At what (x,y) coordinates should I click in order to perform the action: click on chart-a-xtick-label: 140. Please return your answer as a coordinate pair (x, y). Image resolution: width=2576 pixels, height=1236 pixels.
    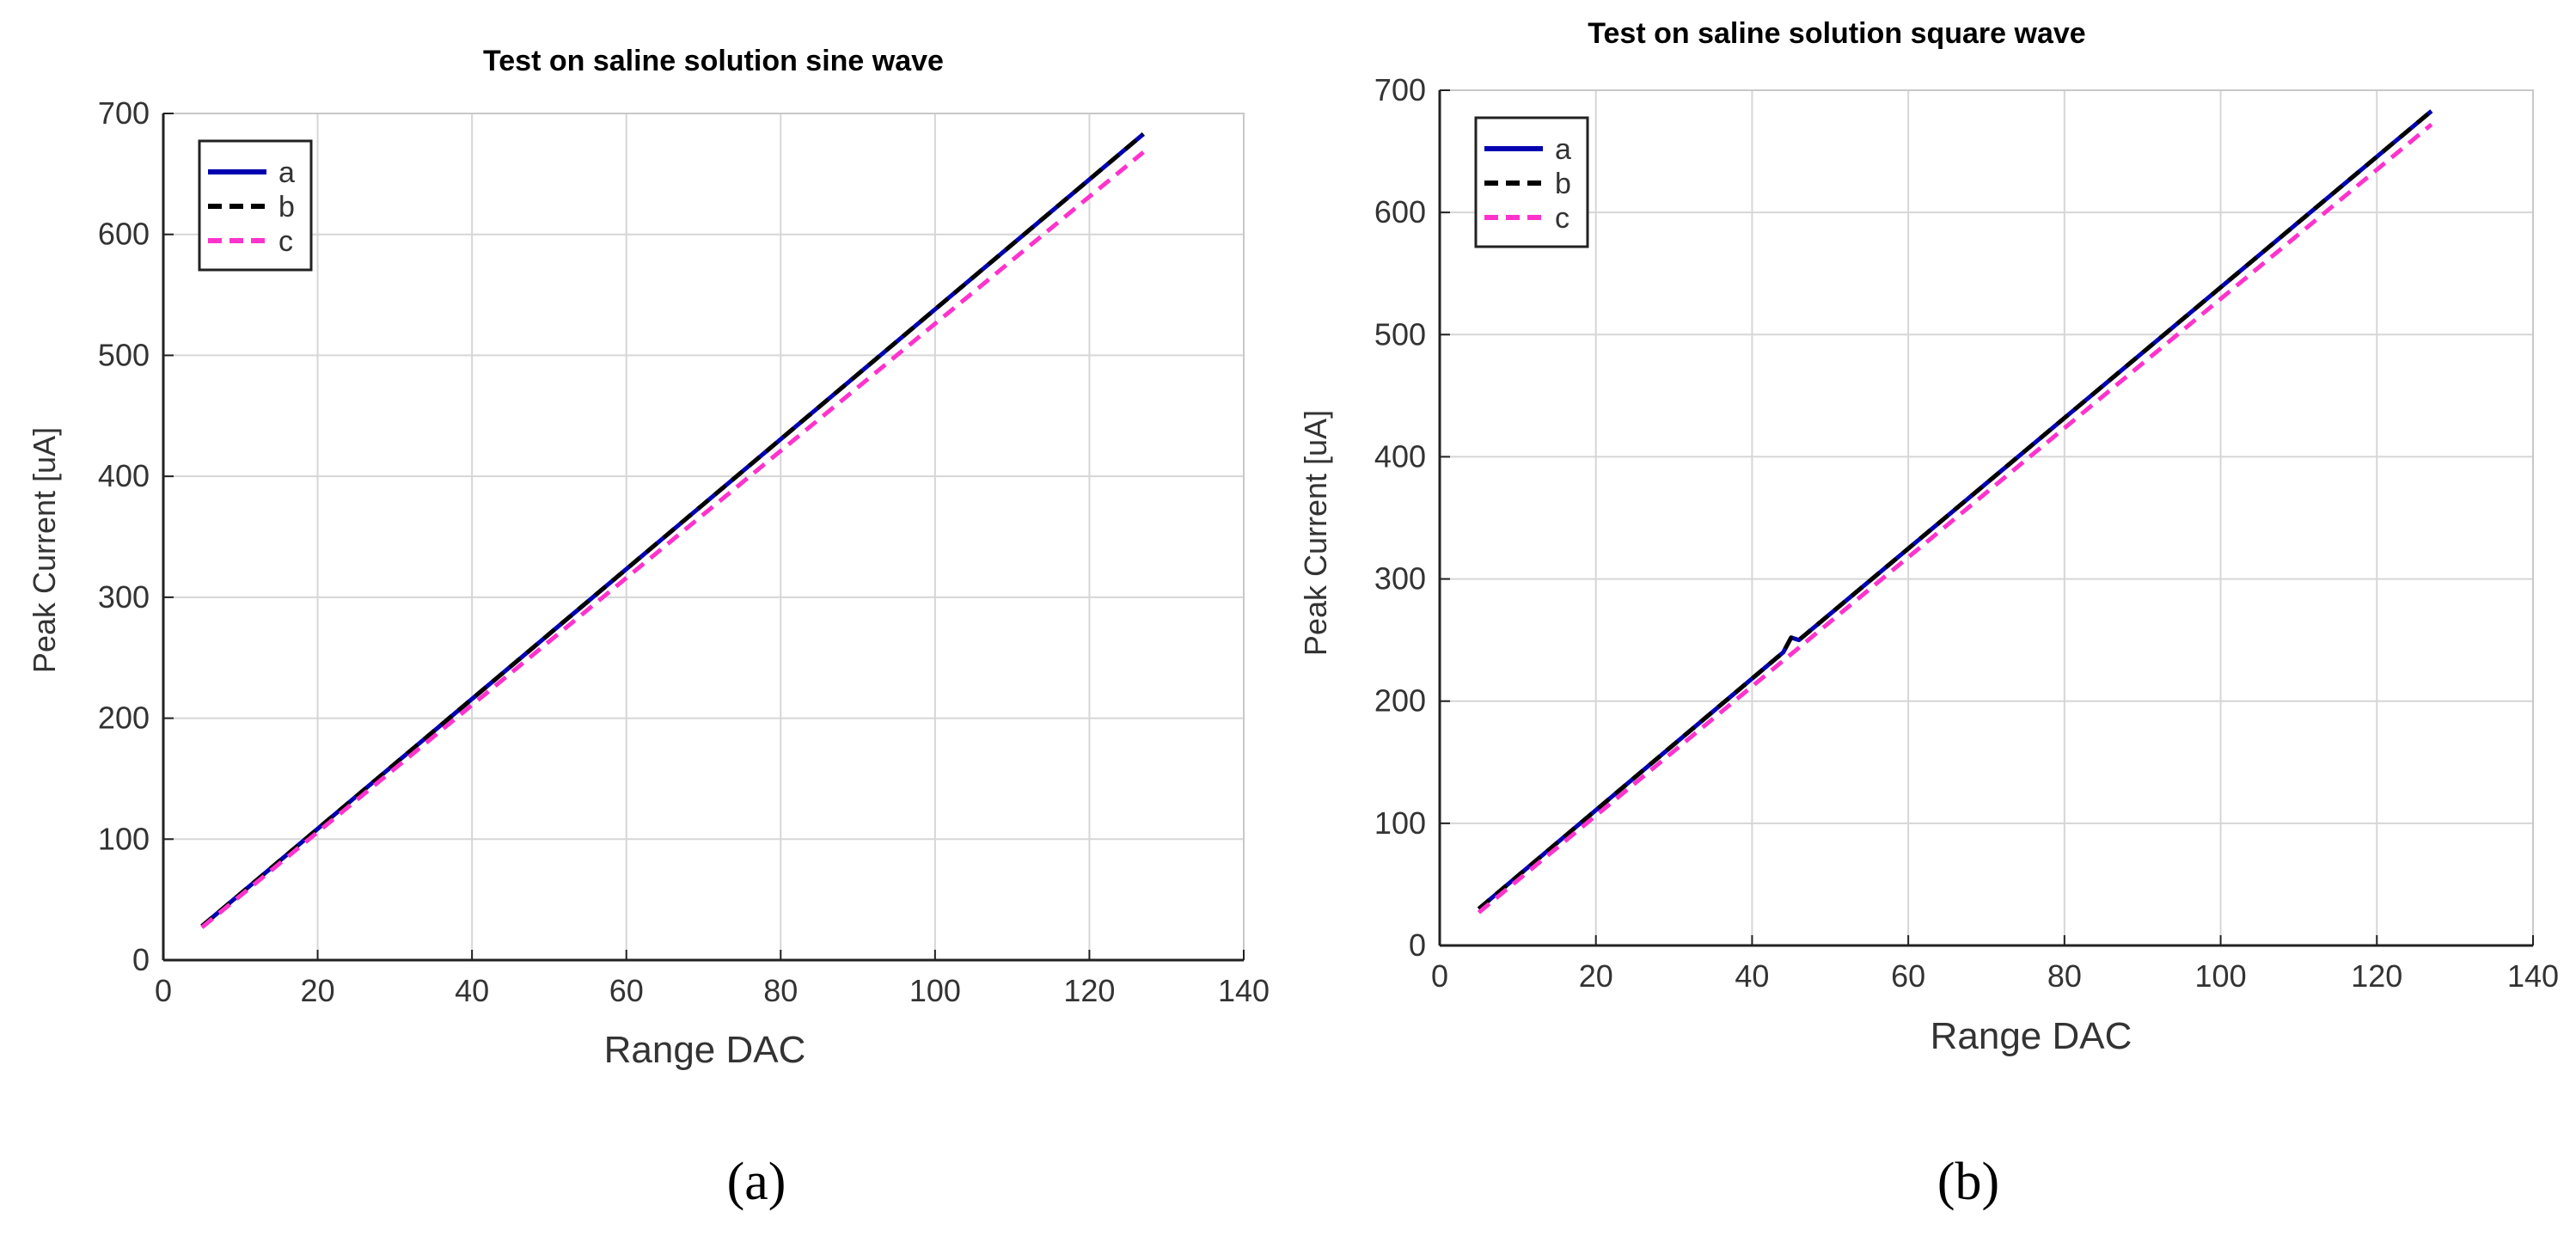
    Looking at the image, I should click on (1244, 990).